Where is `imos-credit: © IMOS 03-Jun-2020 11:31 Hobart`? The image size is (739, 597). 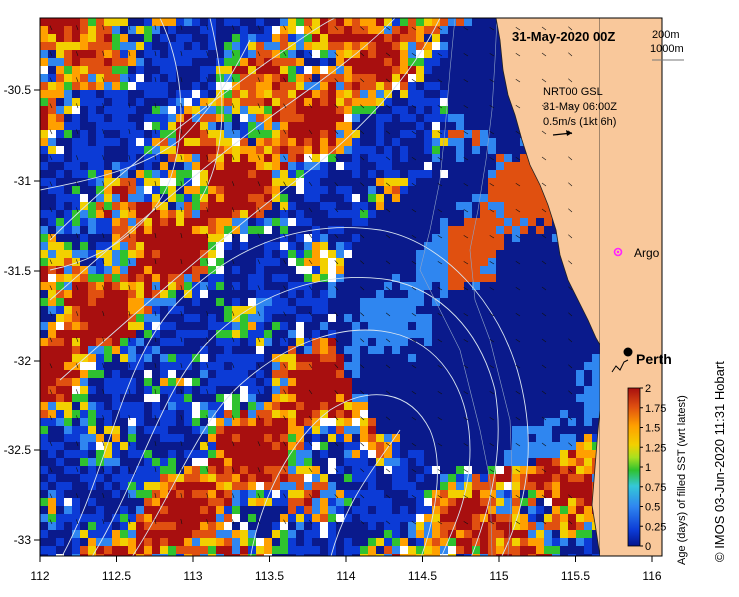 imos-credit: © IMOS 03-Jun-2020 11:31 Hobart is located at coordinates (719, 461).